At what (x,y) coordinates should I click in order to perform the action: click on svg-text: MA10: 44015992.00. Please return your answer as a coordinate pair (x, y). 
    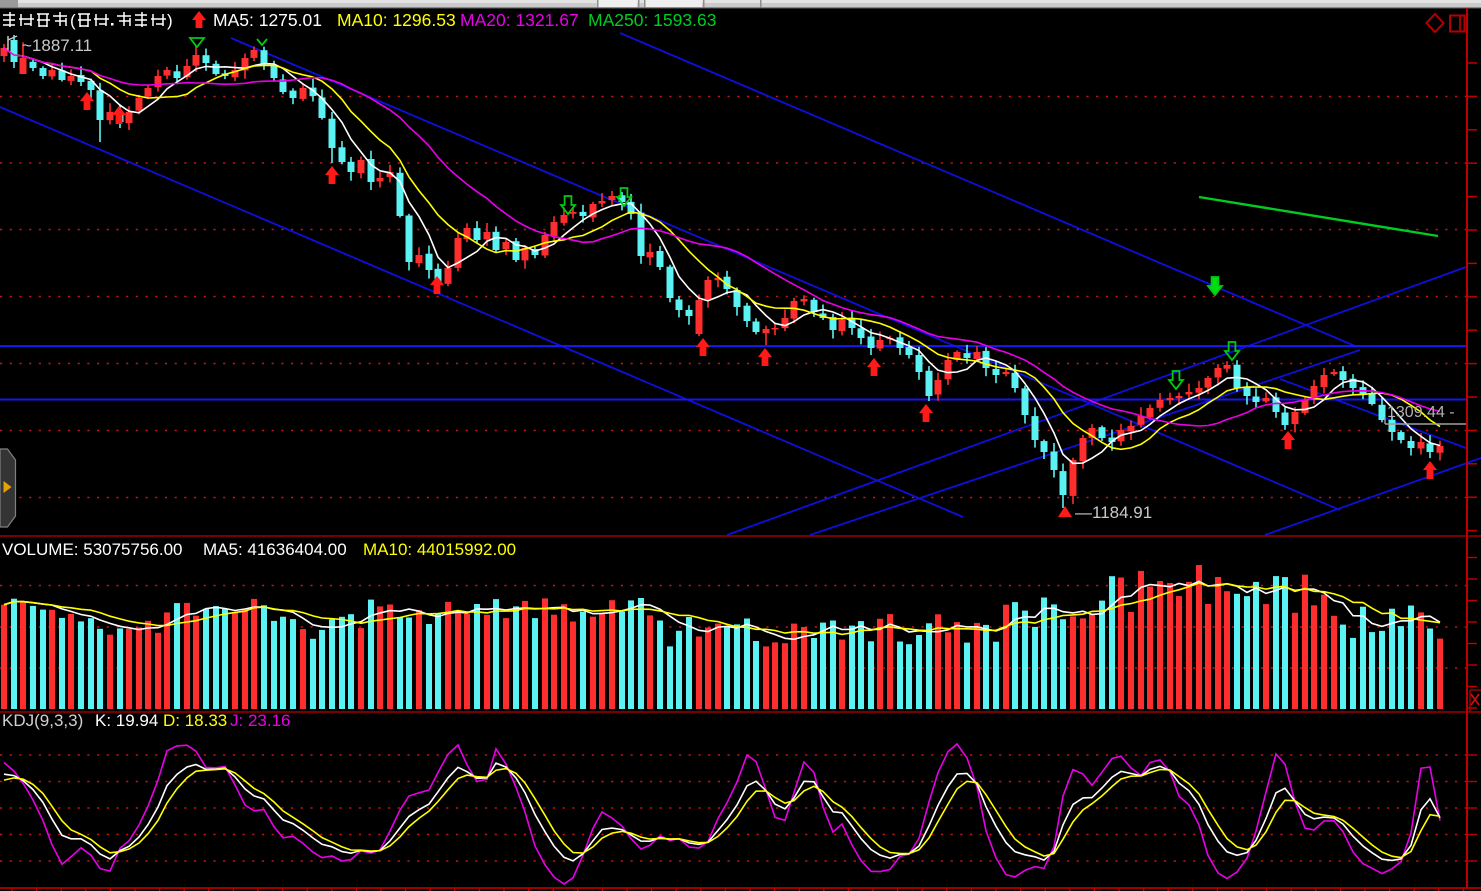
    Looking at the image, I should click on (439, 549).